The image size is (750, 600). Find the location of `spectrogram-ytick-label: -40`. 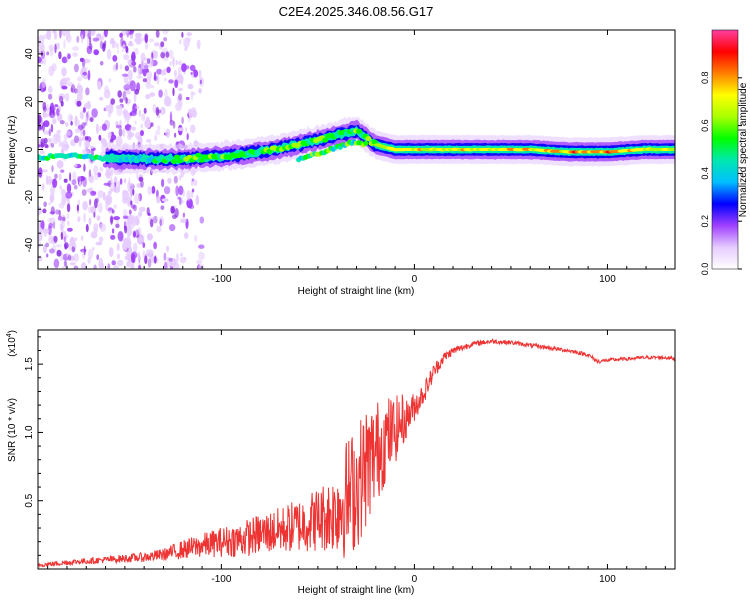

spectrogram-ytick-label: -40 is located at coordinates (29, 244).